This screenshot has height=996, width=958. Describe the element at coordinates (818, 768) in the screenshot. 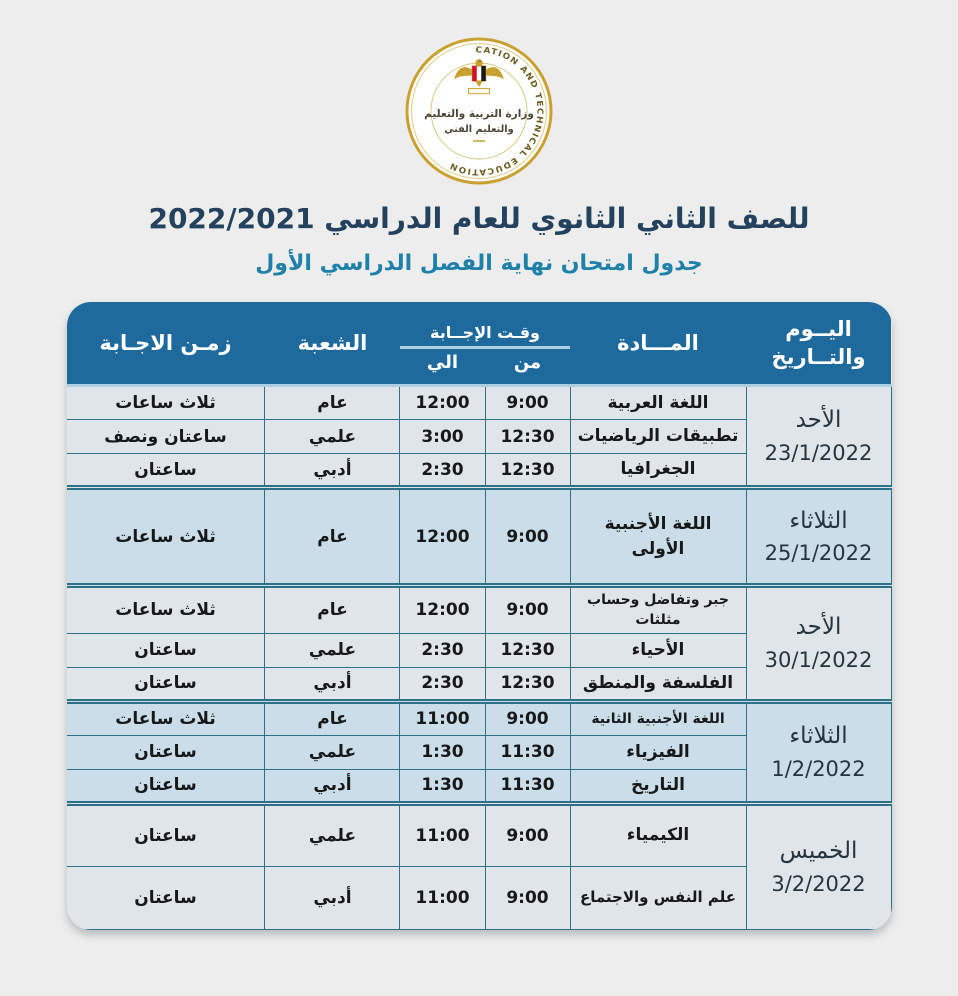

I see `day-date: 1/2/2022` at that location.